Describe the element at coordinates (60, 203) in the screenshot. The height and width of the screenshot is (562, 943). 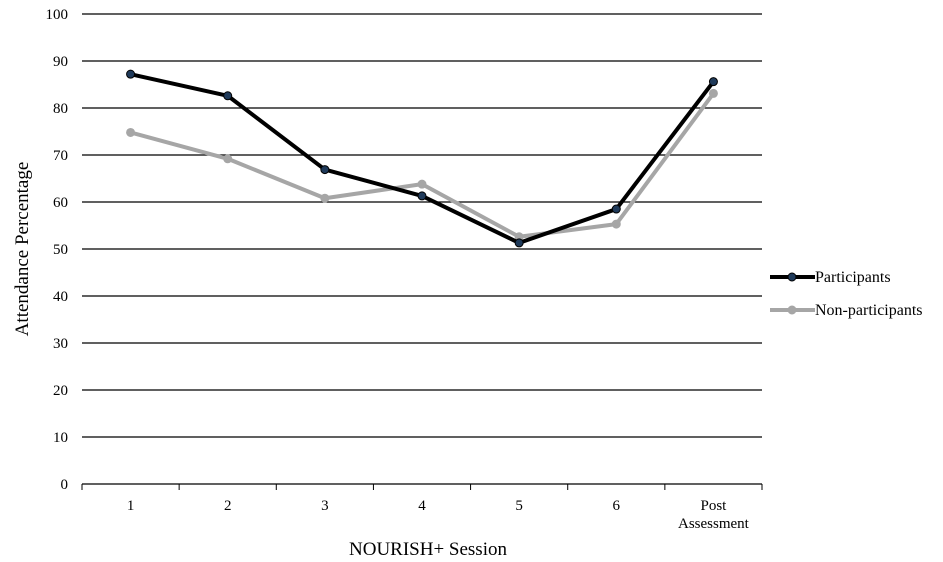
I see `y-tick-label: 60` at that location.